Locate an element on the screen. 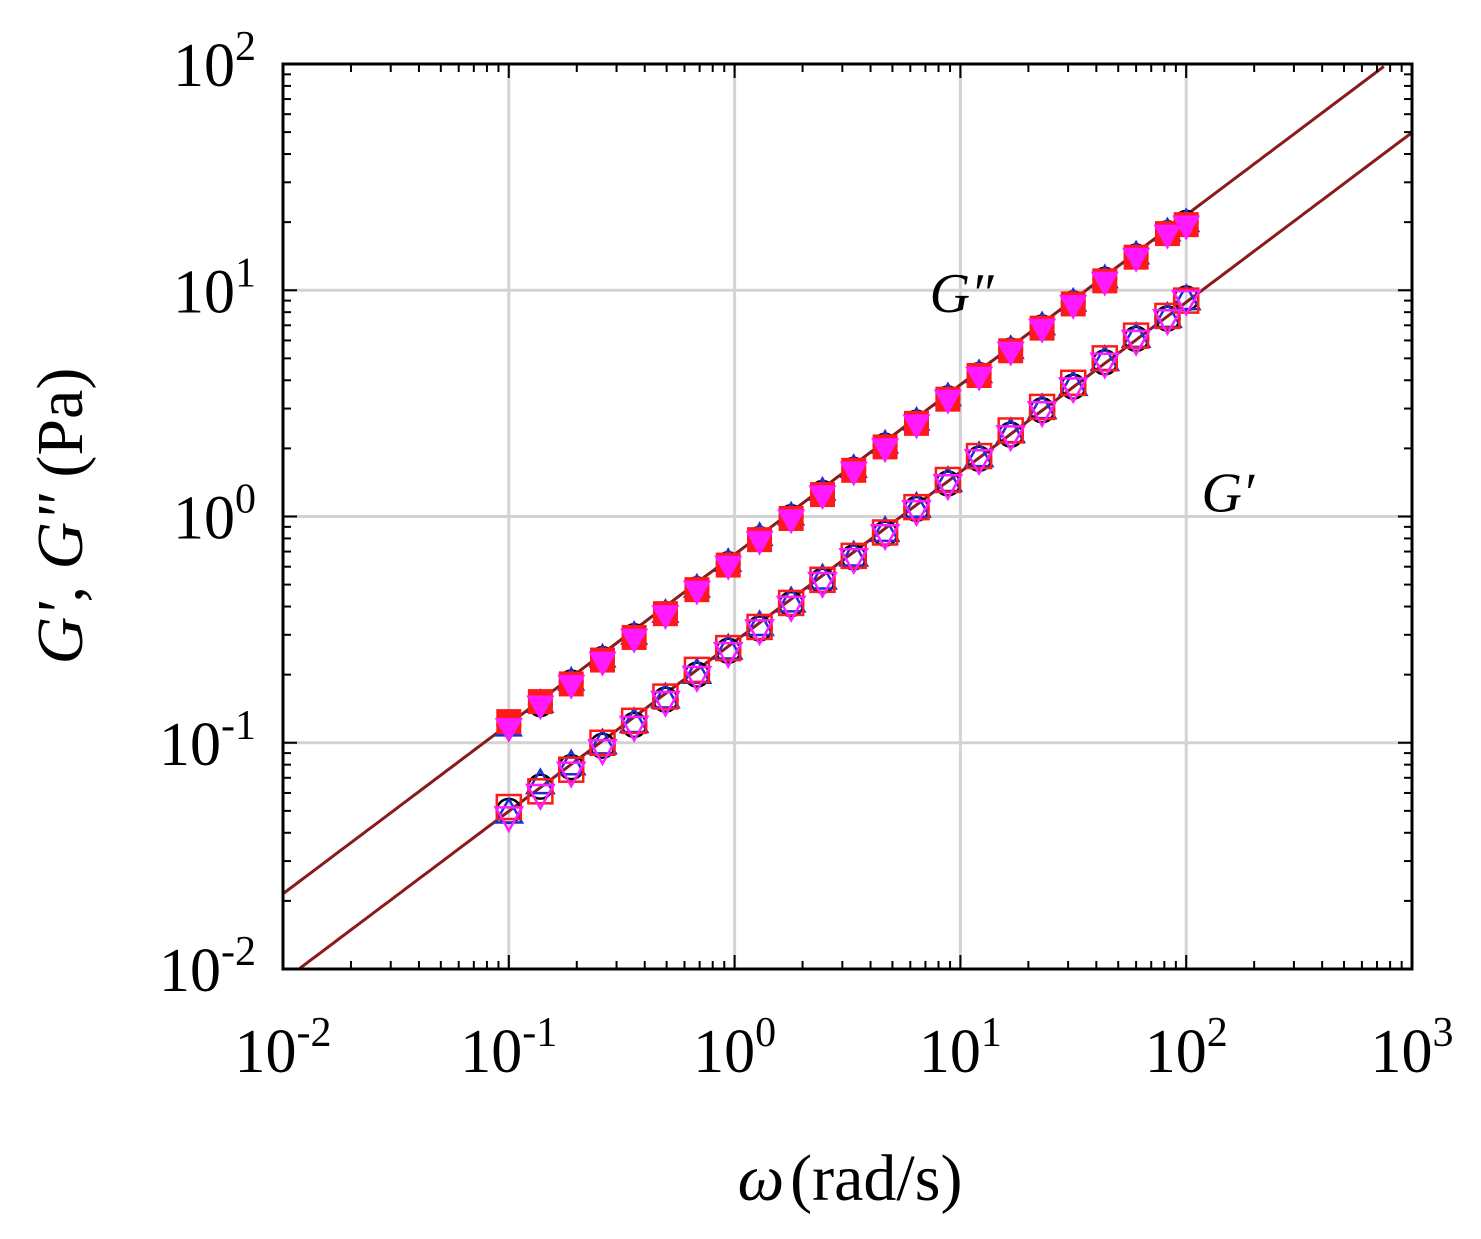  y-axis-g2: G" is located at coordinates (60, 532).